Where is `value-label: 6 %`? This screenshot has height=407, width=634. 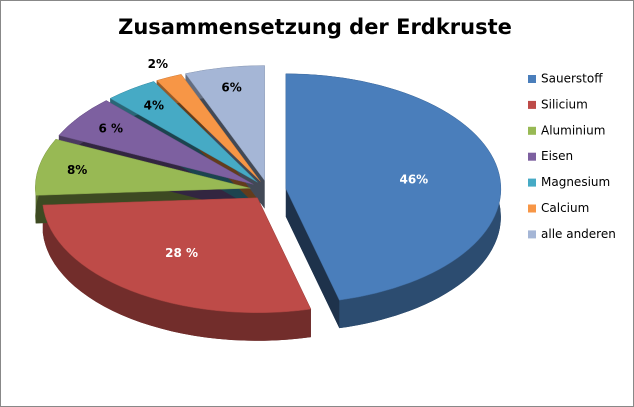
value-label: 6 % is located at coordinates (111, 128).